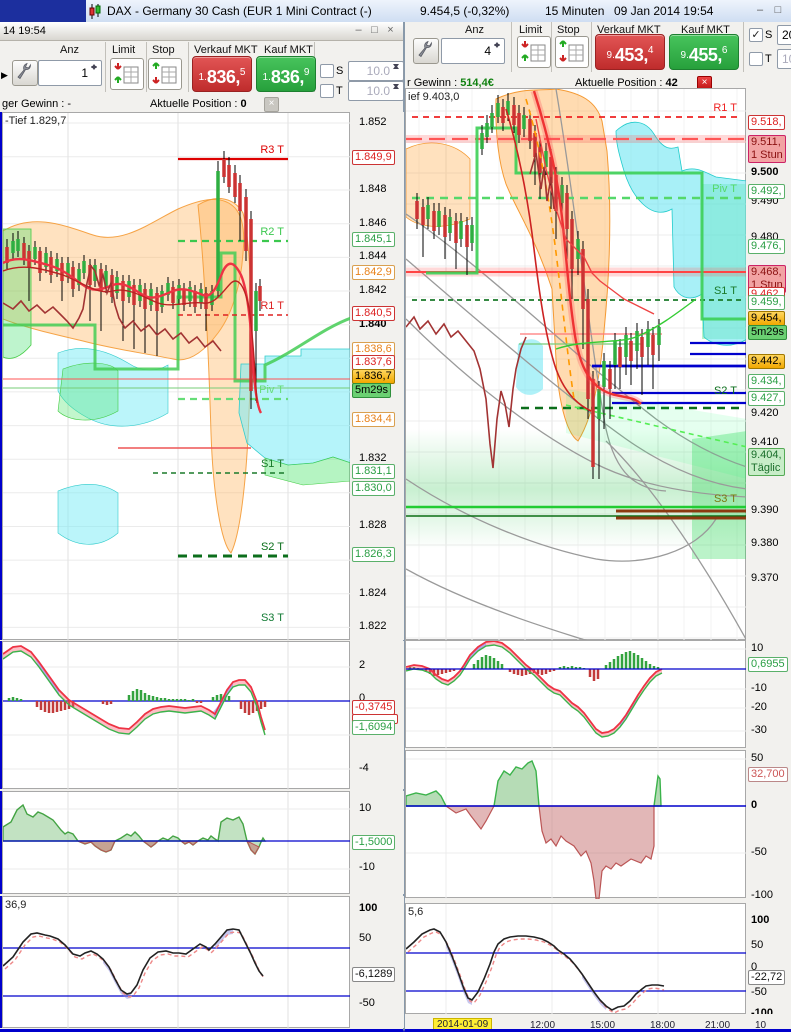 Image resolution: width=791 pixels, height=1032 pixels. What do you see at coordinates (669, 373) in the screenshot?
I see `order-level-lines` at bounding box center [669, 373].